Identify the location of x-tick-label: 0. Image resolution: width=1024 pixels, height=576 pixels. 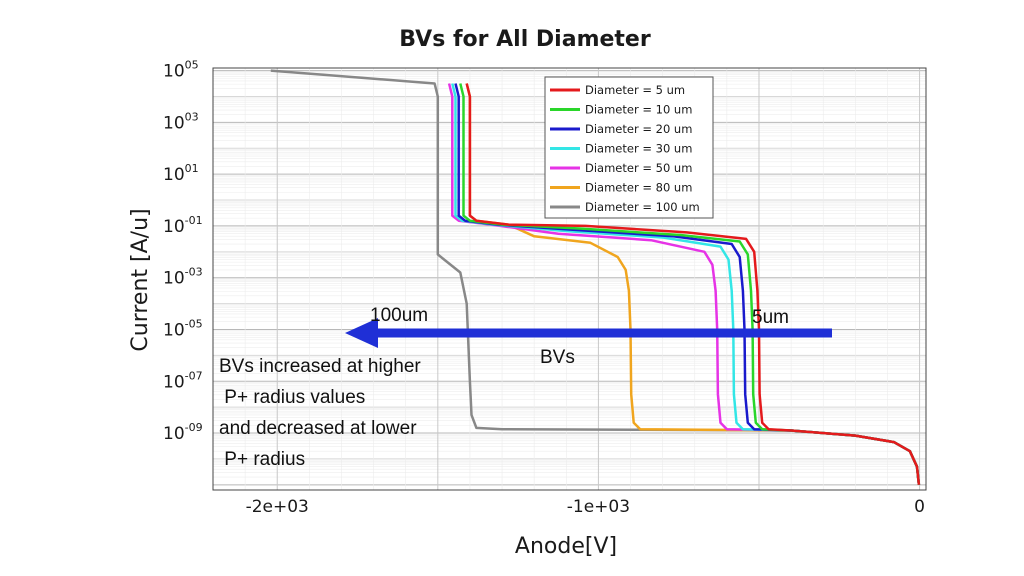
(919, 507).